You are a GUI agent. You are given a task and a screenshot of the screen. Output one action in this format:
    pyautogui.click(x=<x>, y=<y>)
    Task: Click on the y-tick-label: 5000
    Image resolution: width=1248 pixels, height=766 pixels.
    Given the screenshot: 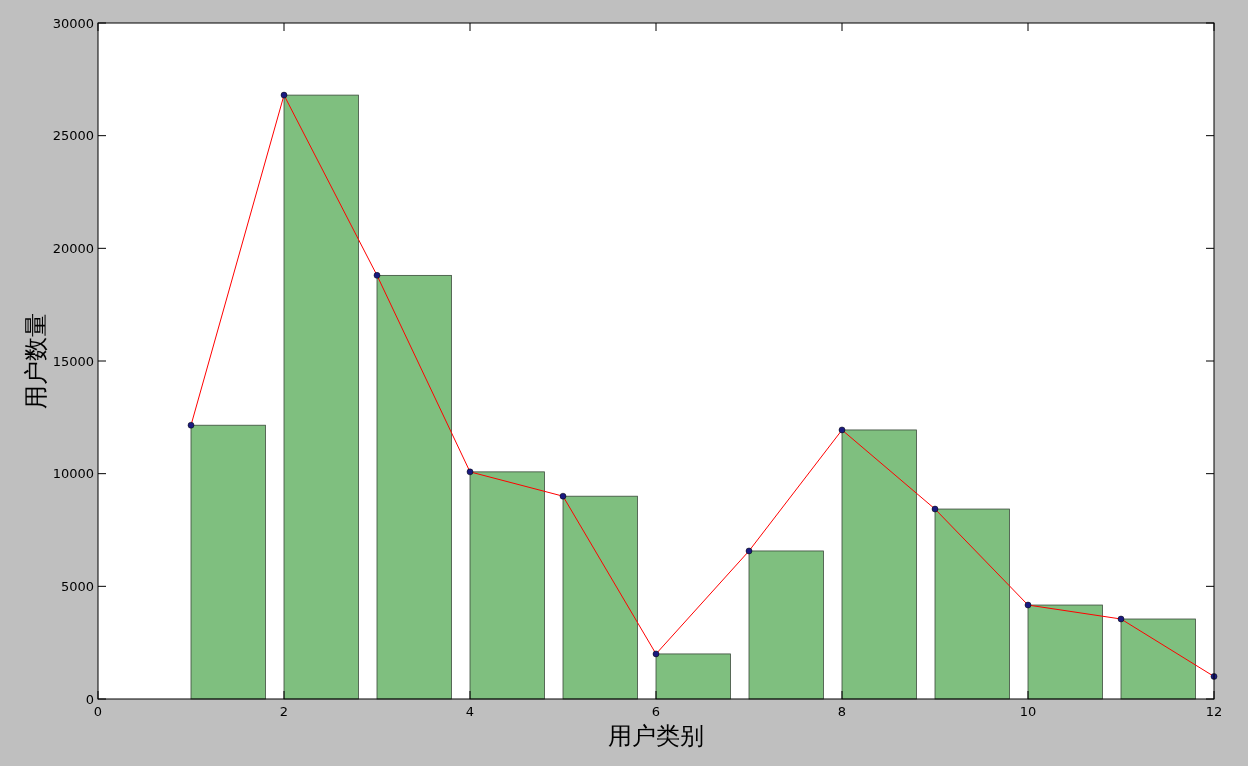 What is the action you would take?
    pyautogui.click(x=77, y=586)
    